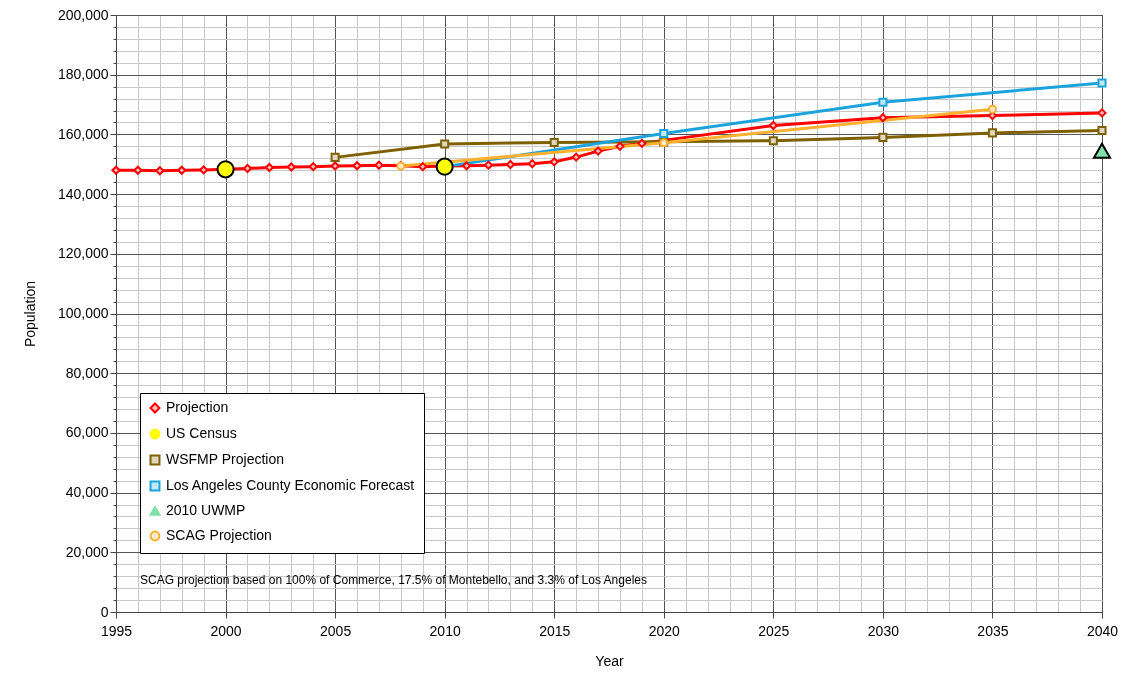 Image resolution: width=1133 pixels, height=681 pixels. I want to click on x-tick-label: 2030, so click(883, 630).